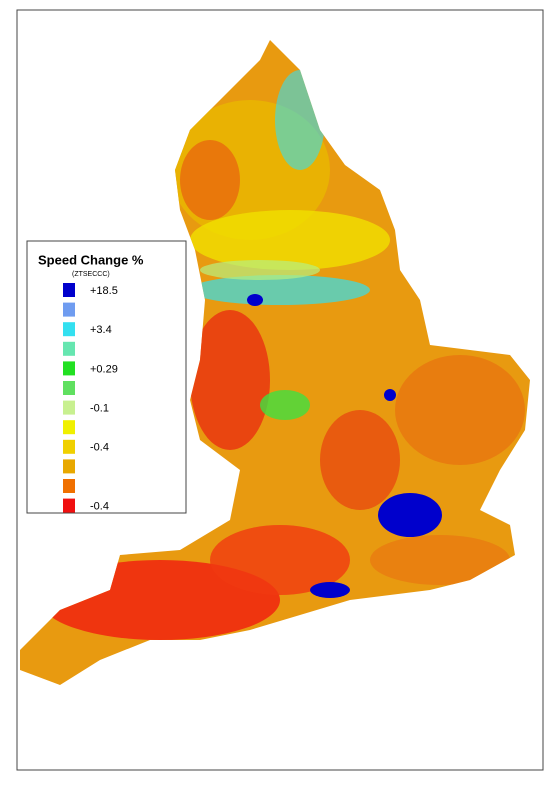  I want to click on legend-title: Speed Change %, so click(91, 259).